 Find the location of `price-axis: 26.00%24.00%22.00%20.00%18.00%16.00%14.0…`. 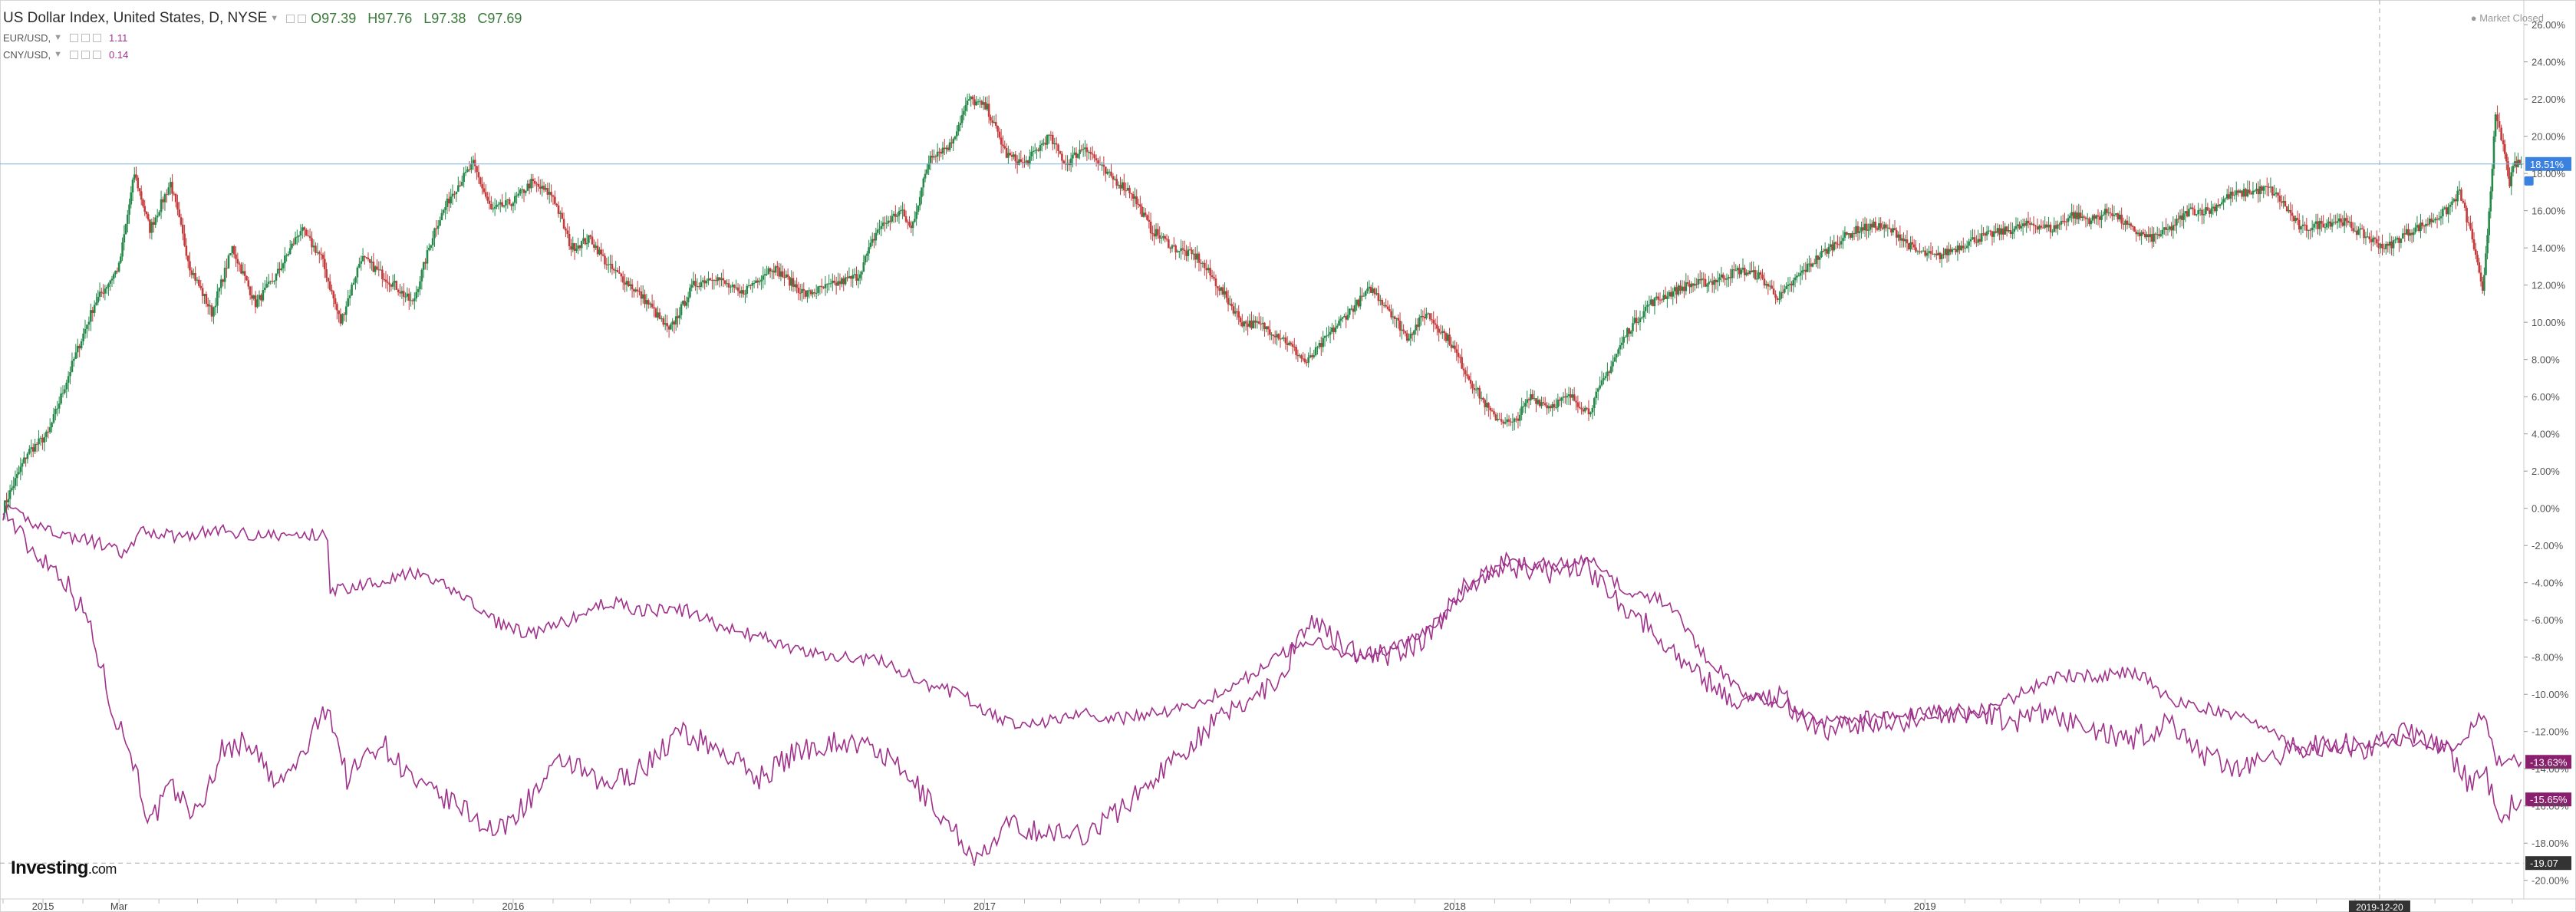

price-axis: 26.00%24.00%22.00%20.00%18.00%16.00%14.0… is located at coordinates (2546, 453).